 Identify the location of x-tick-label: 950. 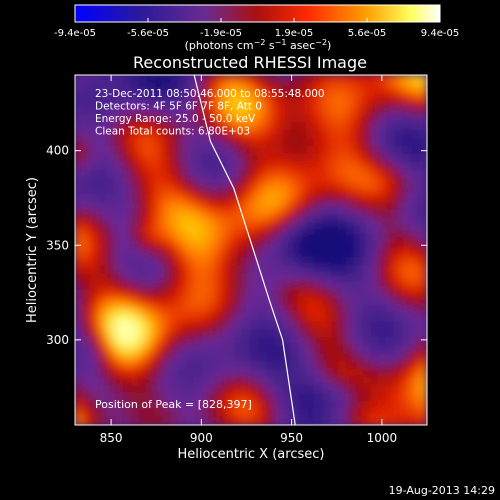
(291, 438).